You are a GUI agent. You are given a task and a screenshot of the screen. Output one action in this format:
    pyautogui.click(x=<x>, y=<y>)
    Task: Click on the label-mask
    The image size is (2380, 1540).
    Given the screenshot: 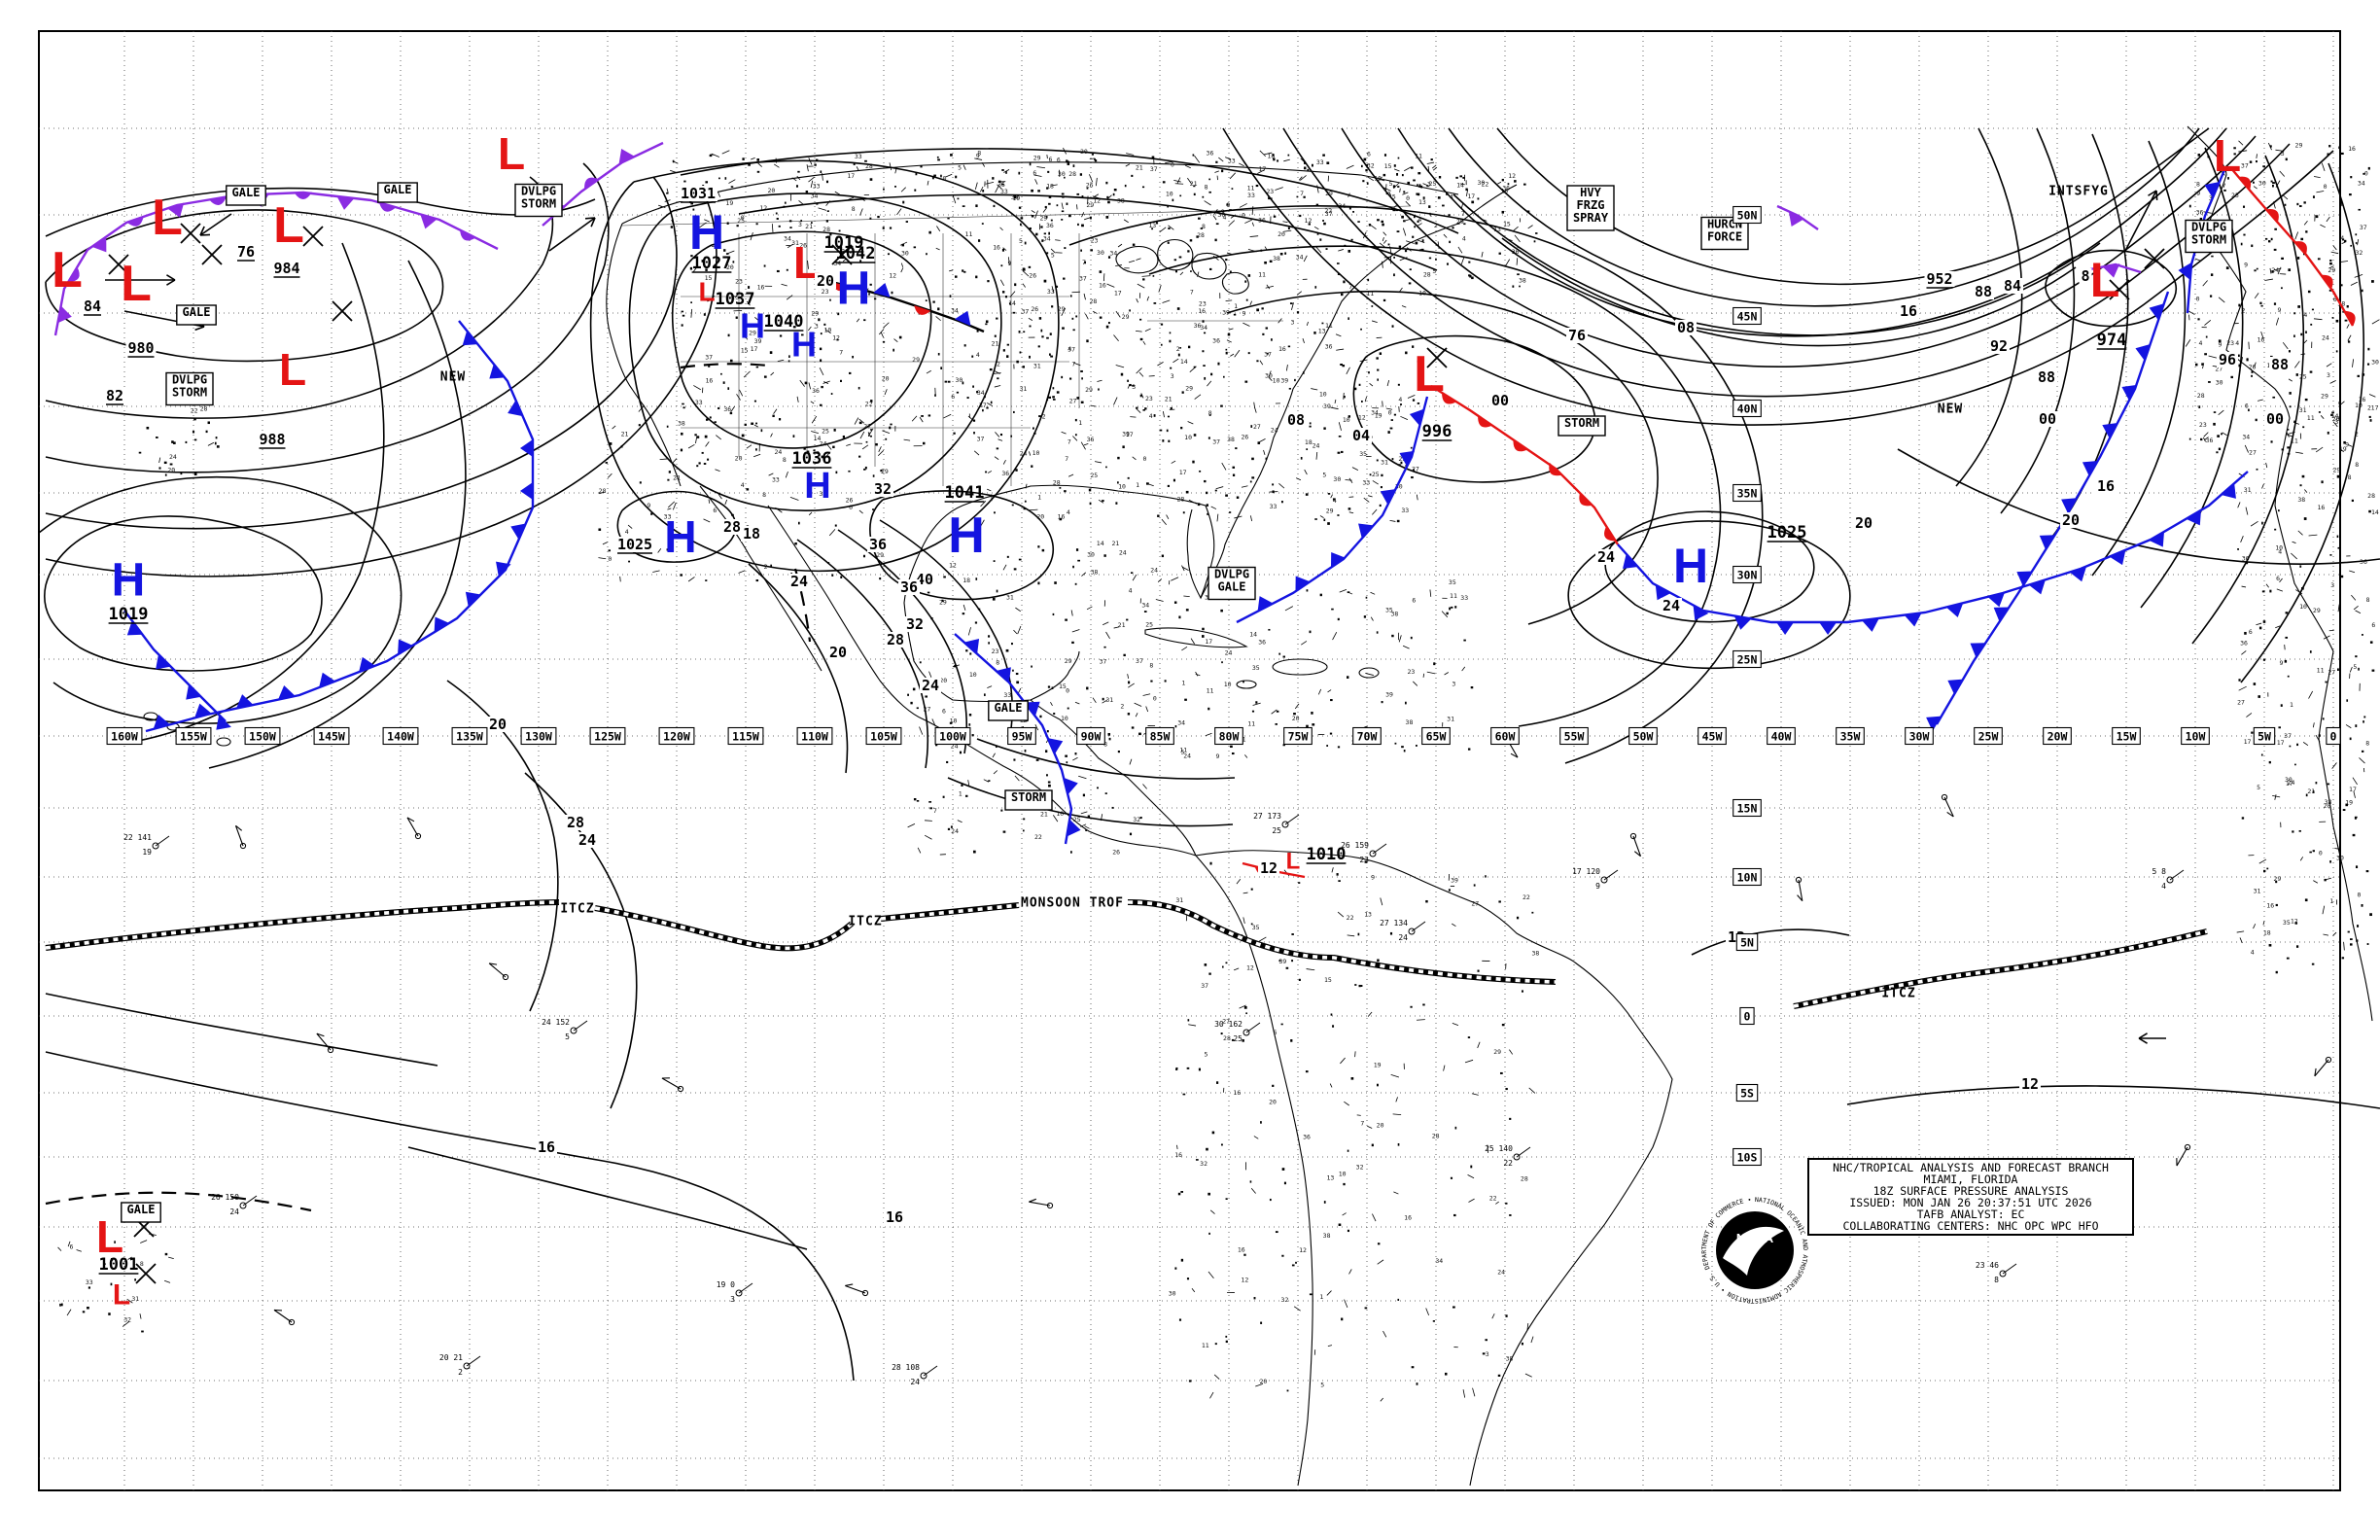 What is the action you would take?
    pyautogui.click(x=1500, y=400)
    